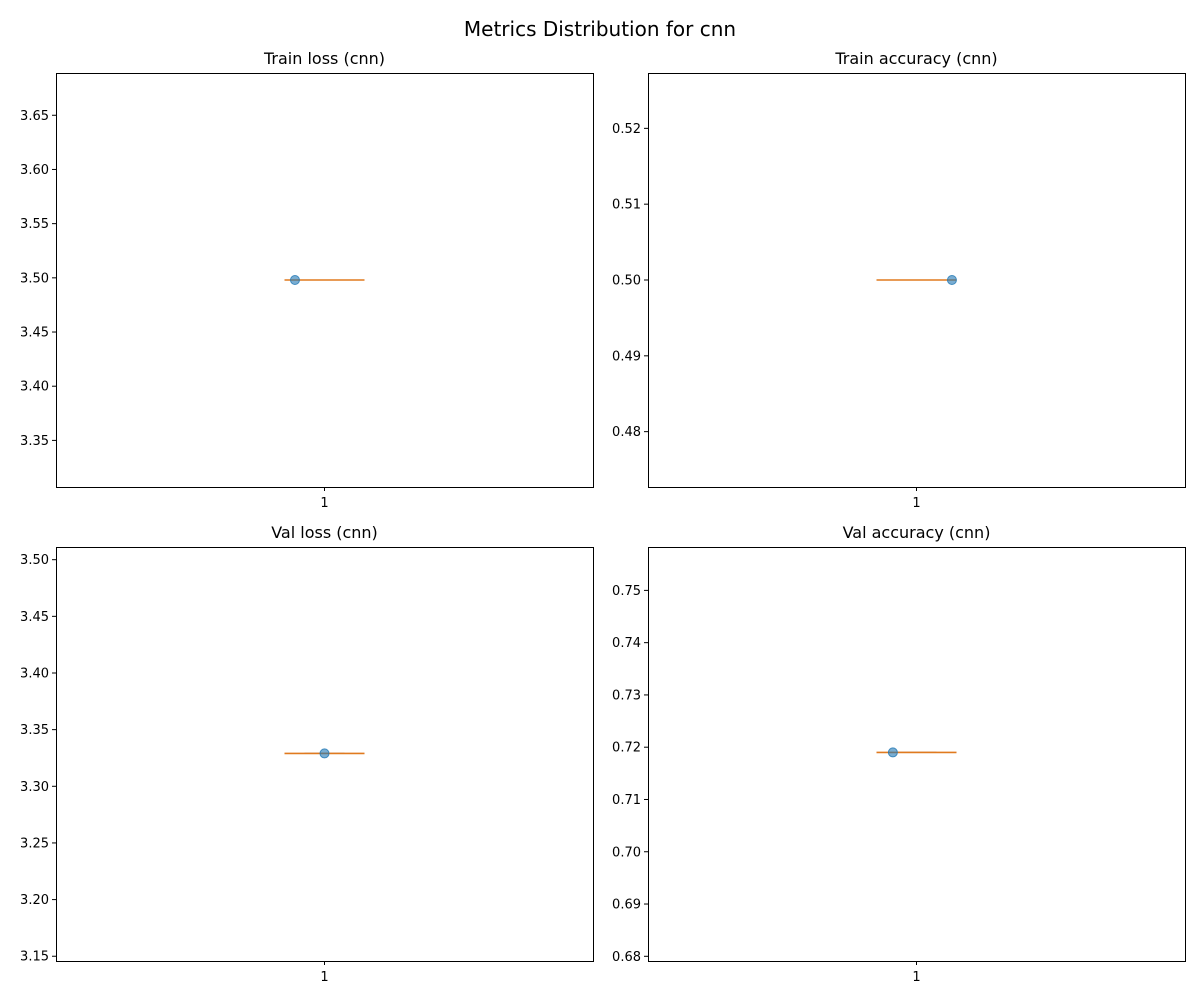  Describe the element at coordinates (626, 852) in the screenshot. I see `y-tick-label: 0.70` at that location.